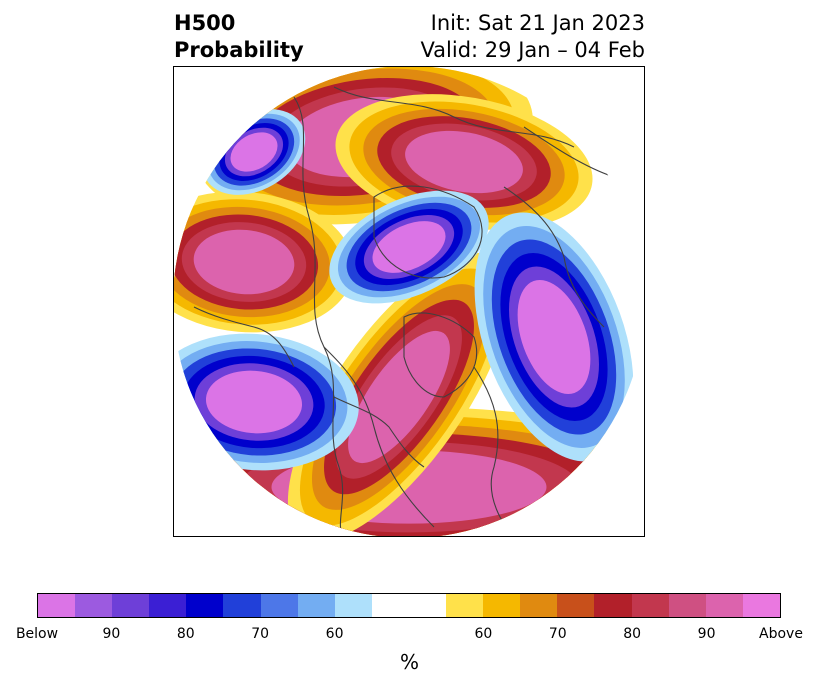 The height and width of the screenshot is (686, 819). I want to click on arctic-trough-contour, so click(409, 247).